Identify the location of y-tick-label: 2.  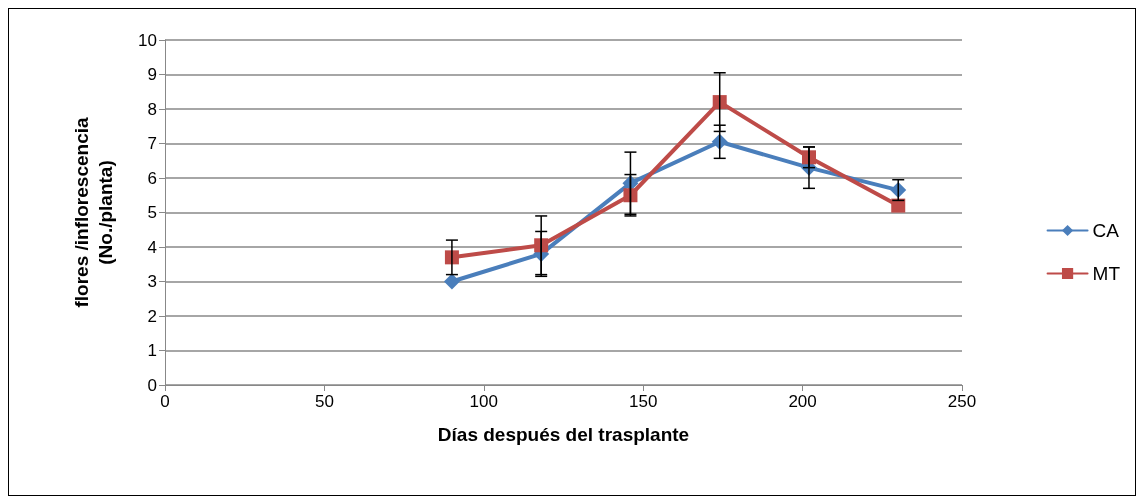
(152, 316).